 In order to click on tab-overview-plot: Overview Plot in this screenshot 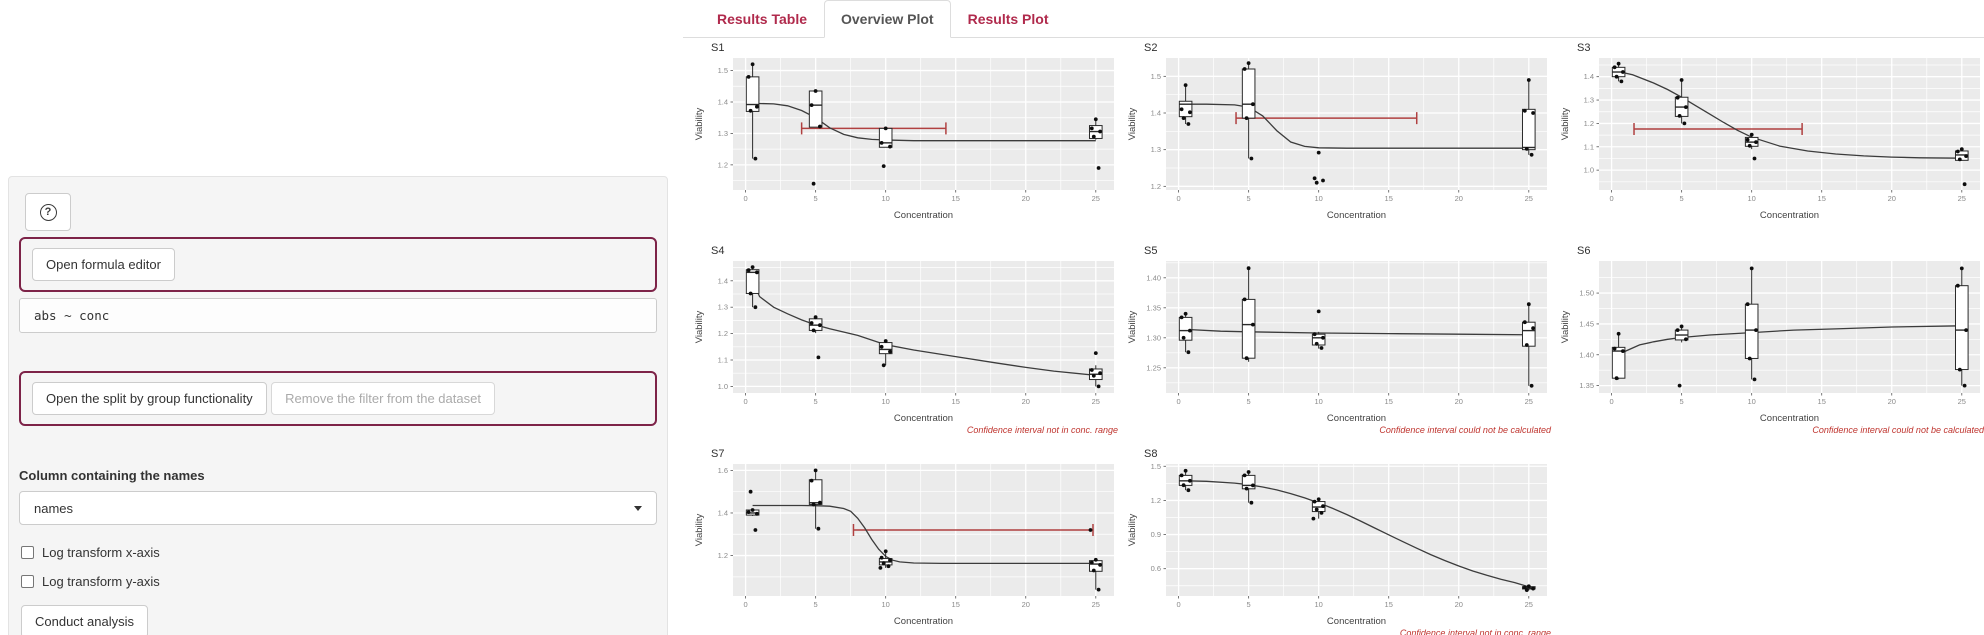, I will do `click(887, 19)`.